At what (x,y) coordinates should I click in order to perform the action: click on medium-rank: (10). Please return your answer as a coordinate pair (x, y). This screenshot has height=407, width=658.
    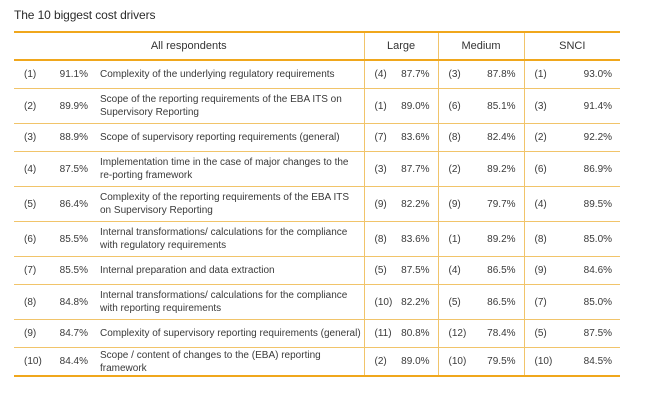
    Looking at the image, I should click on (456, 362).